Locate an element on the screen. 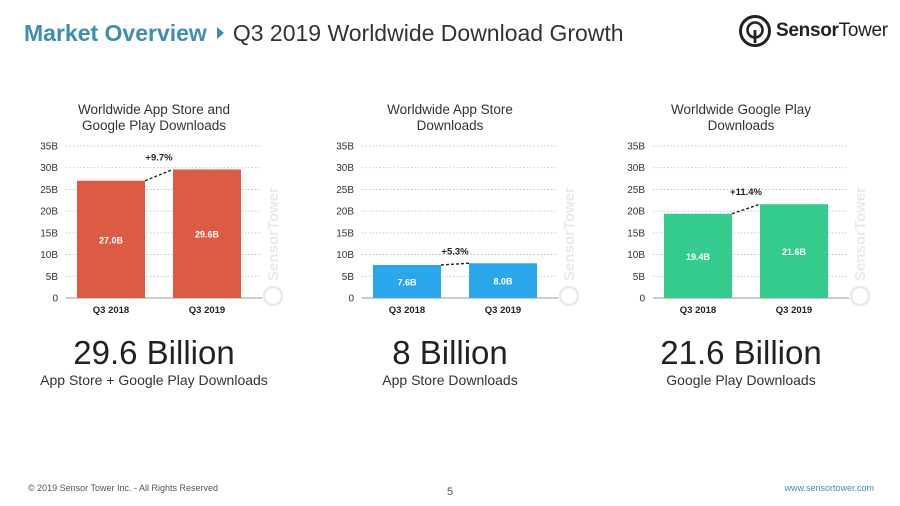  page-title: Q3 2019 Worldwide Download Growth is located at coordinates (428, 32).